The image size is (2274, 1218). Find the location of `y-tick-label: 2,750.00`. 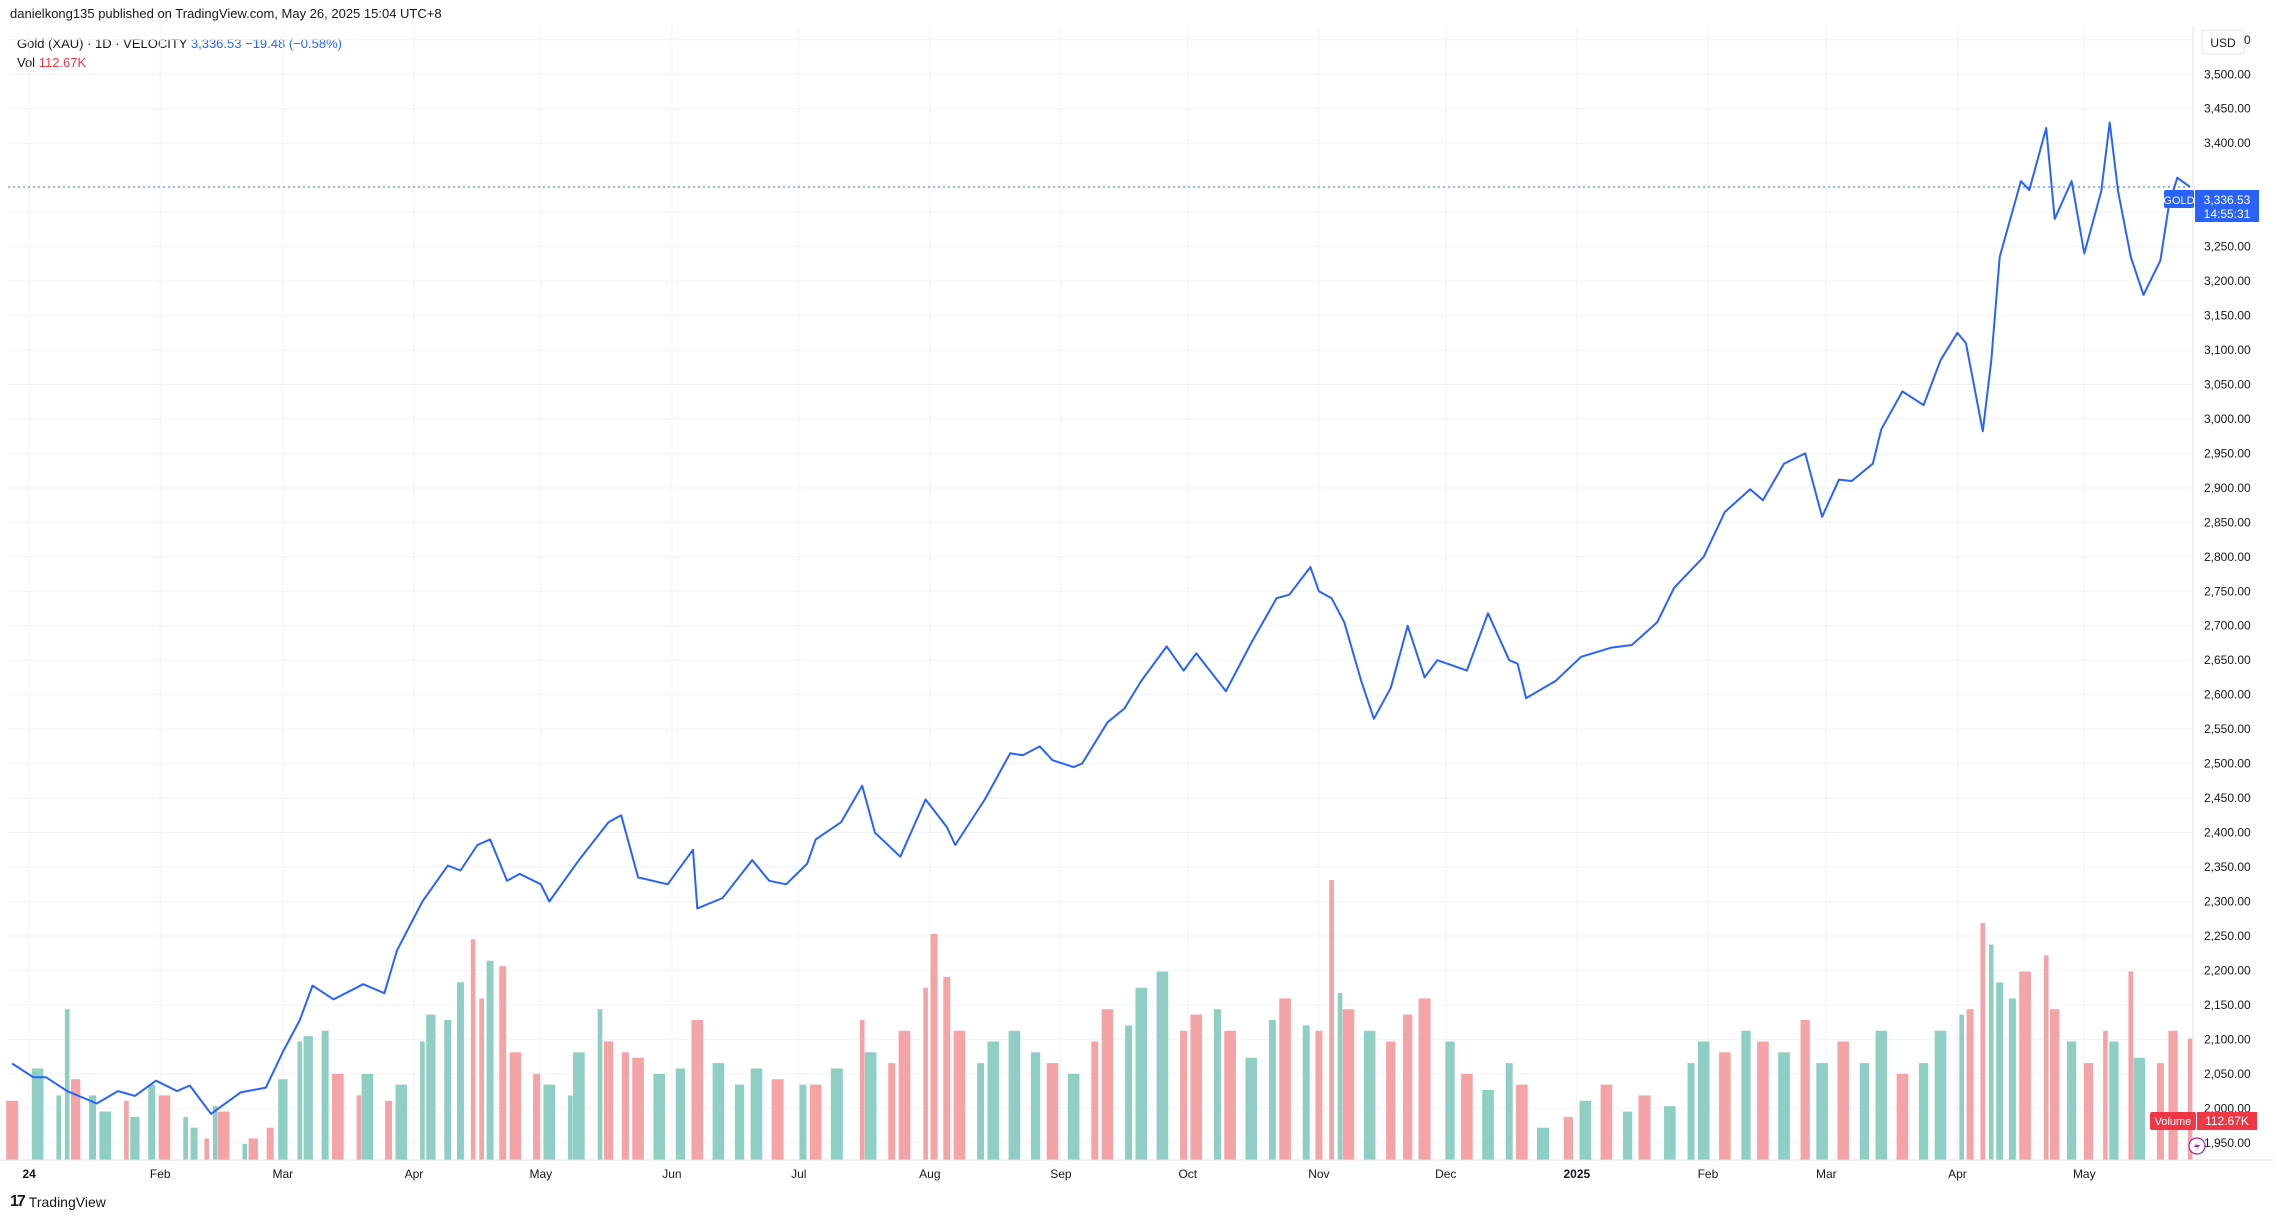

y-tick-label: 2,750.00 is located at coordinates (2227, 591).